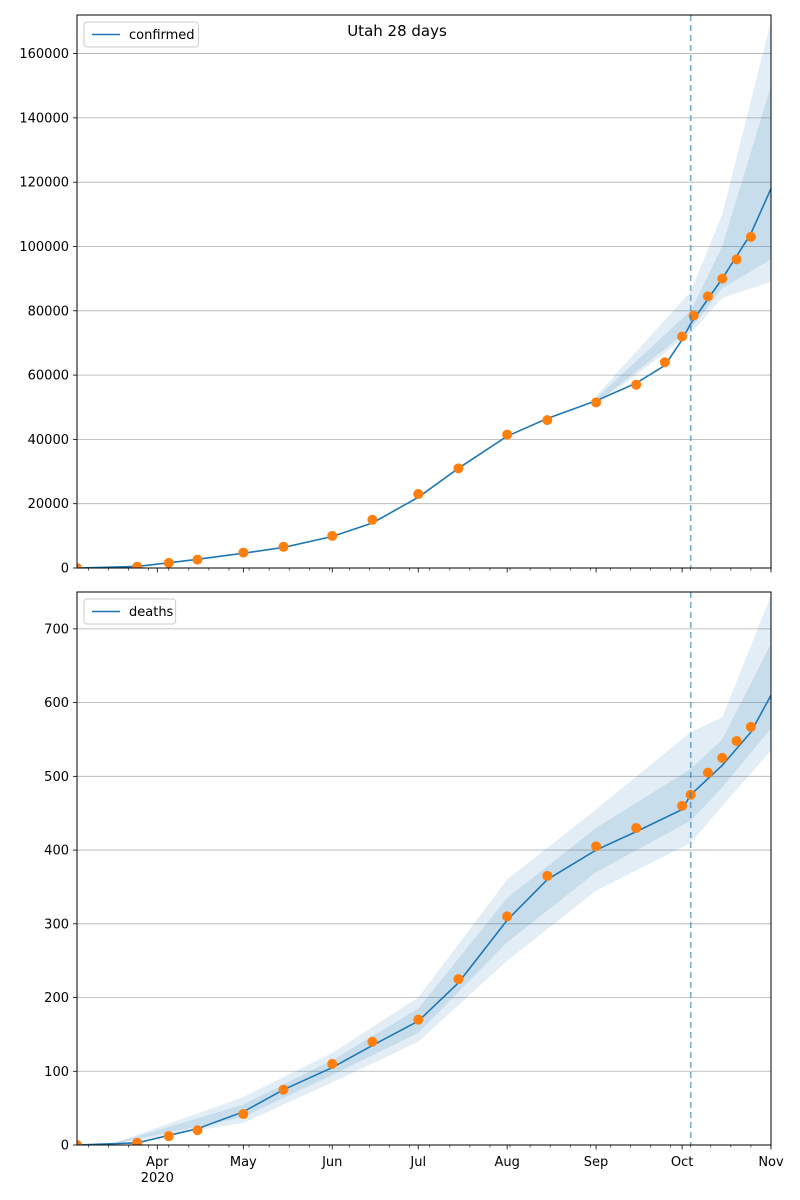 Image resolution: width=800 pixels, height=1200 pixels. I want to click on legend-label: deaths, so click(151, 612).